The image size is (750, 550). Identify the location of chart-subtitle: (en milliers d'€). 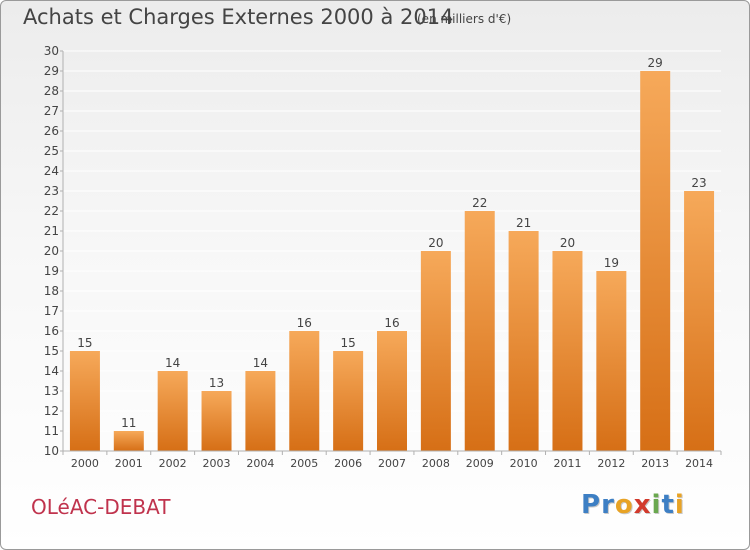
(464, 19).